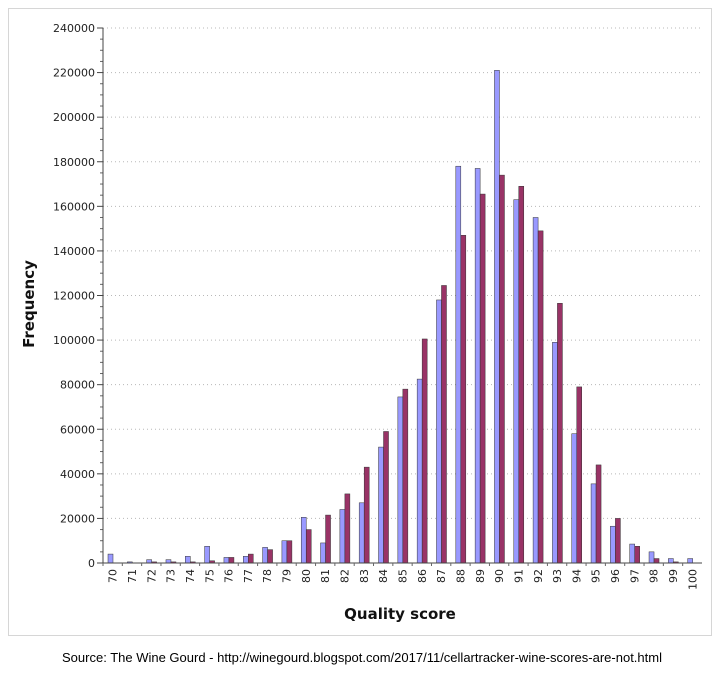  I want to click on x-tick-label: 71, so click(132, 576).